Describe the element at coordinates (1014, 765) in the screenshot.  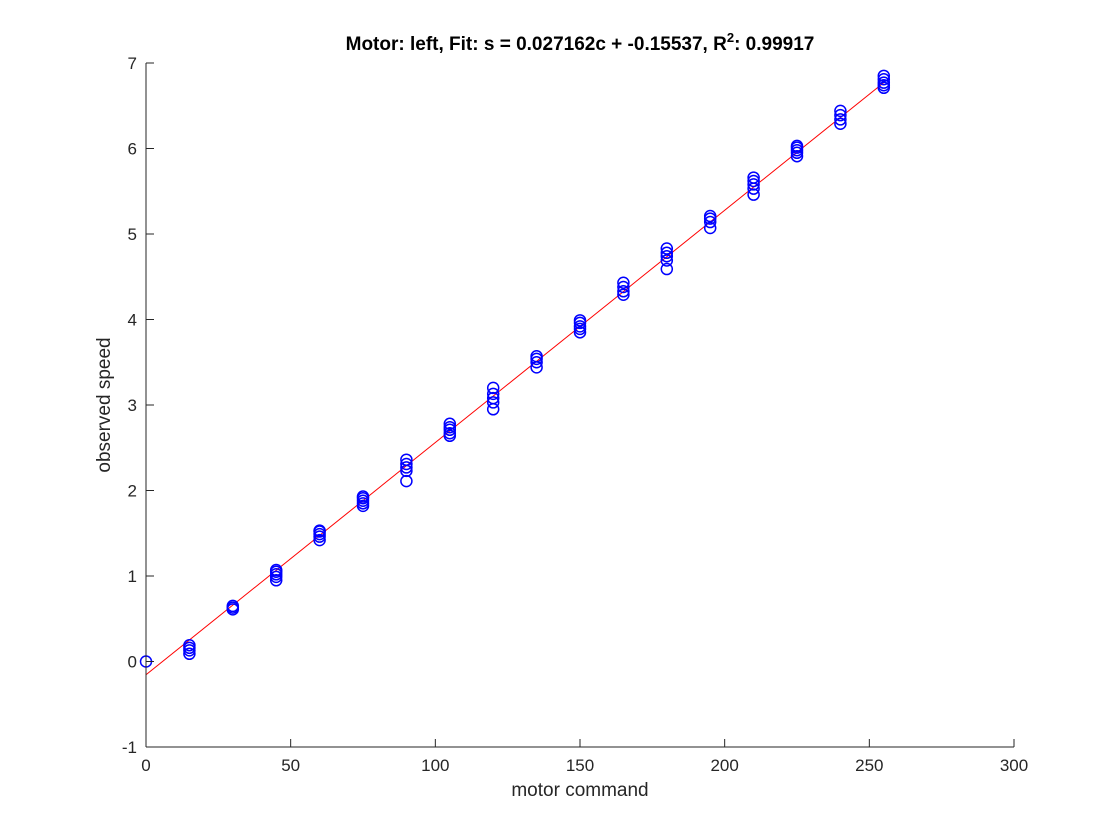
I see `x-tick-label: 300` at that location.